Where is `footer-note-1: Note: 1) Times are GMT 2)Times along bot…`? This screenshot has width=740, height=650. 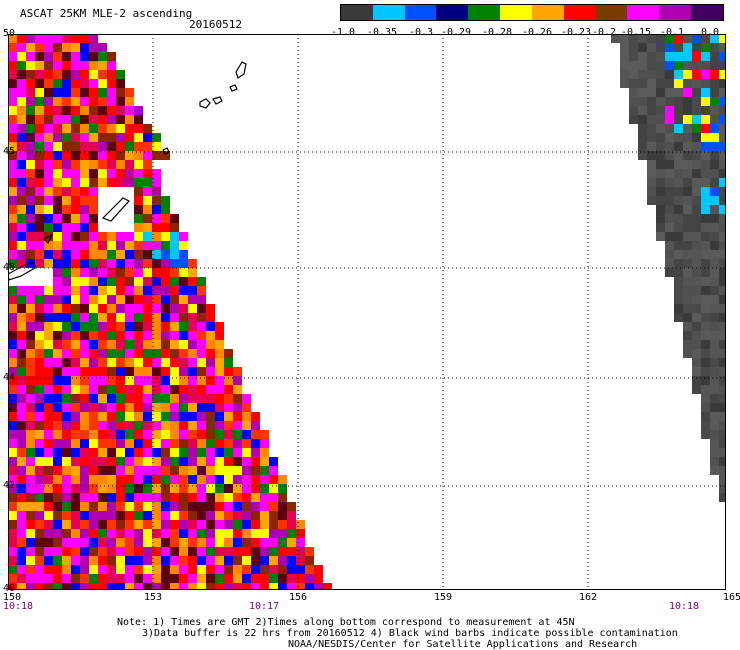
footer-note-1: Note: 1) Times are GMT 2)Times along bot… is located at coordinates (346, 622).